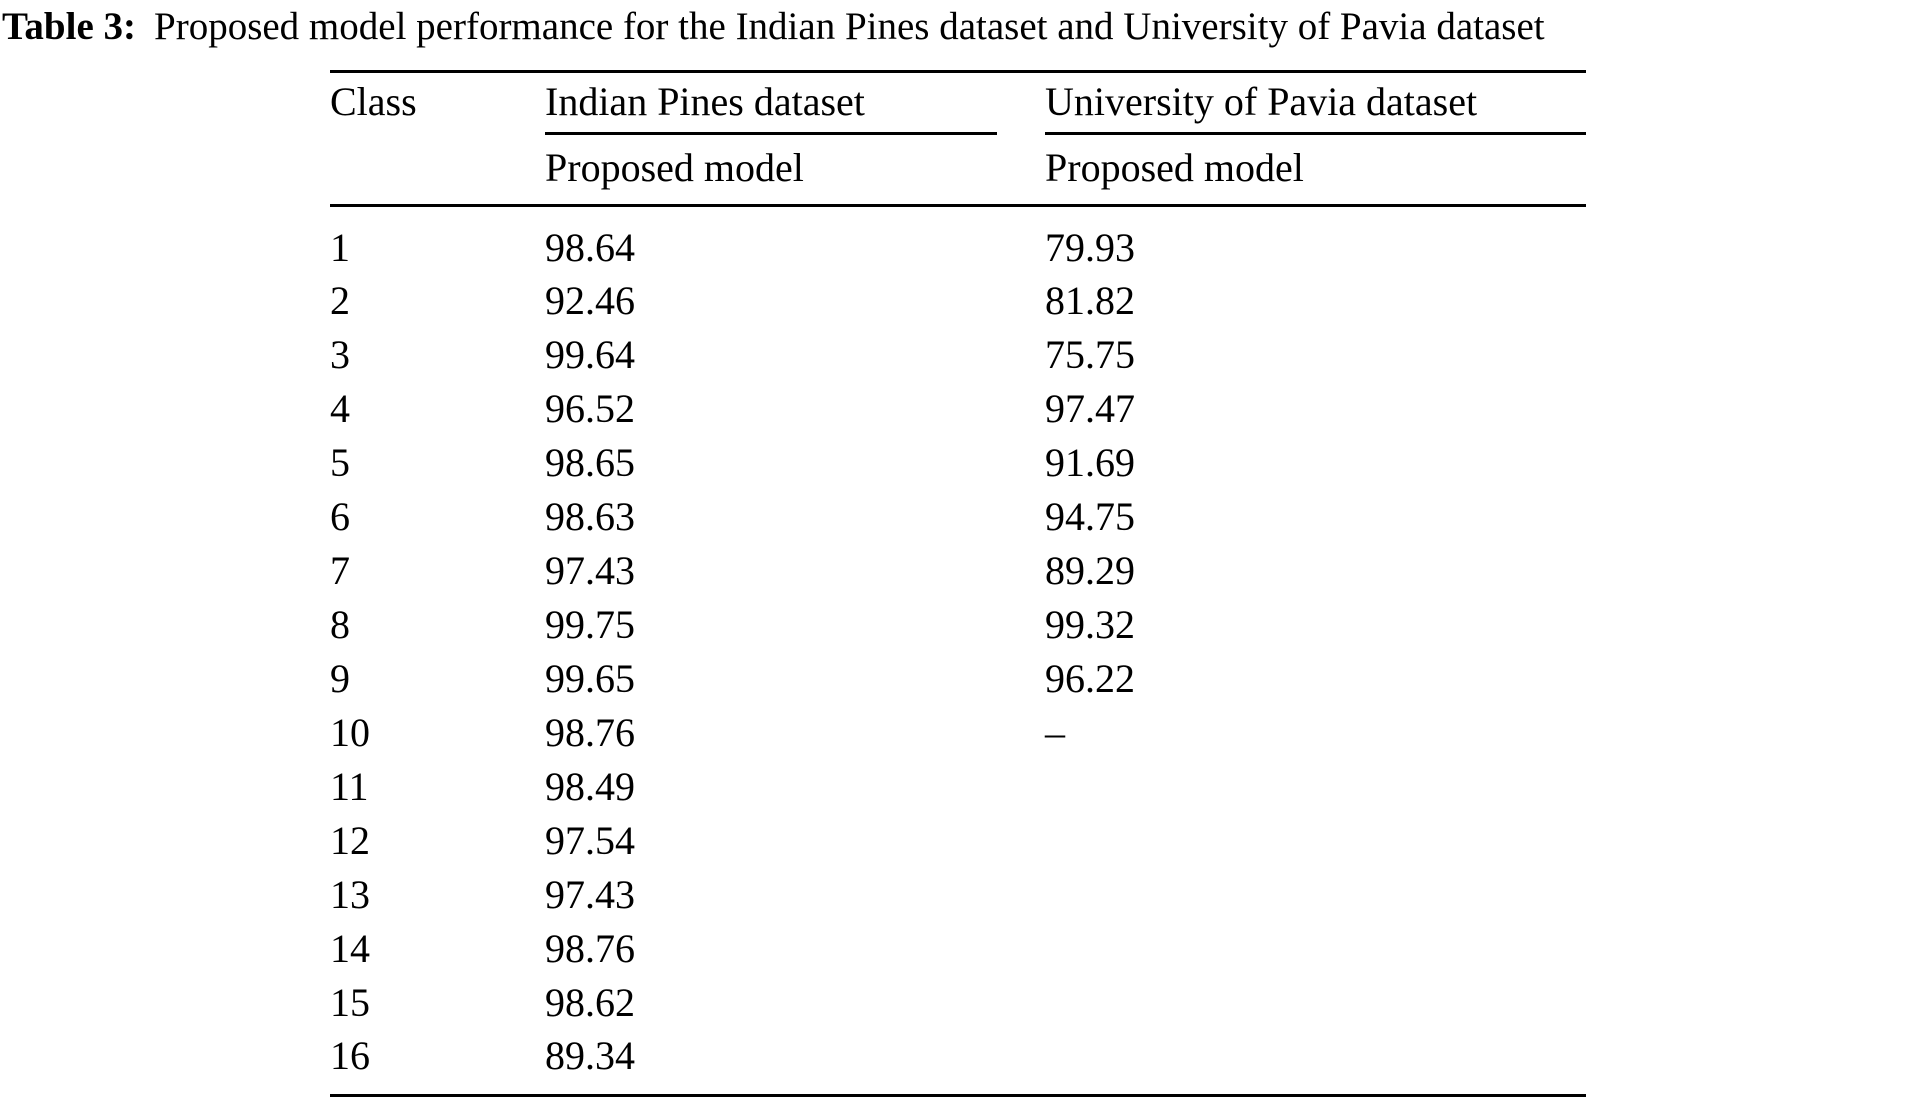 This screenshot has width=1921, height=1108. What do you see at coordinates (340, 300) in the screenshot?
I see `class-cell: 2` at bounding box center [340, 300].